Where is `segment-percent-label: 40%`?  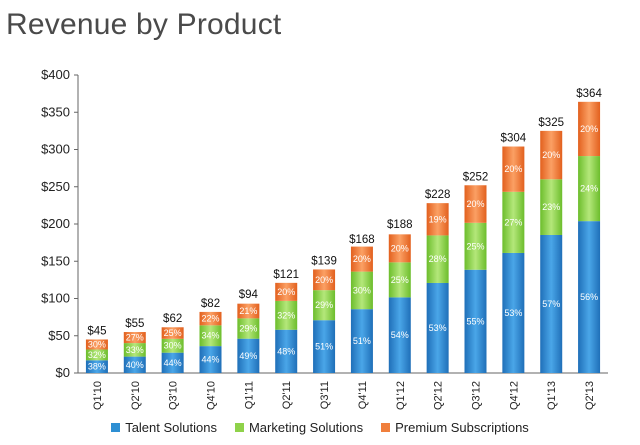 segment-percent-label: 40% is located at coordinates (135, 365).